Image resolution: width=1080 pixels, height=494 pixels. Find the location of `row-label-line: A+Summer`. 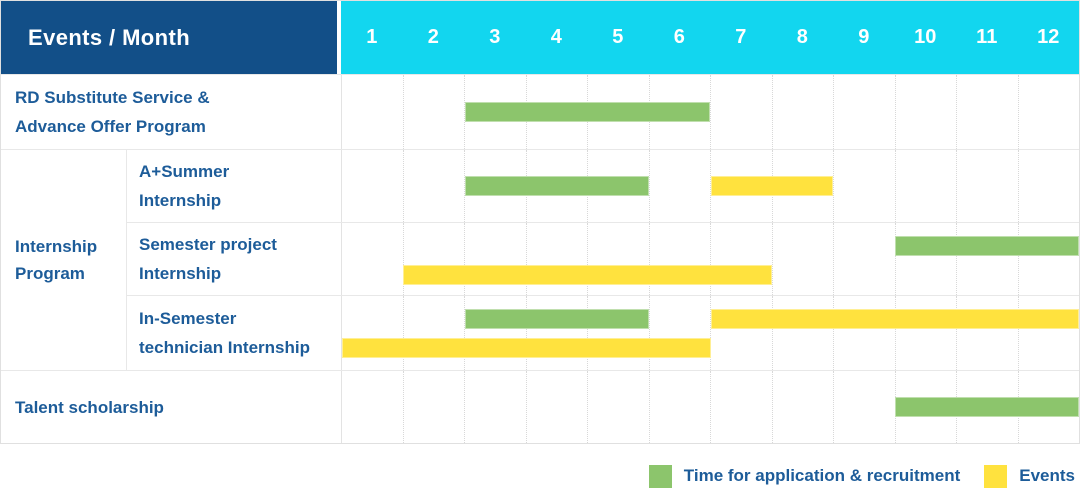

row-label-line: A+Summer is located at coordinates (184, 171).